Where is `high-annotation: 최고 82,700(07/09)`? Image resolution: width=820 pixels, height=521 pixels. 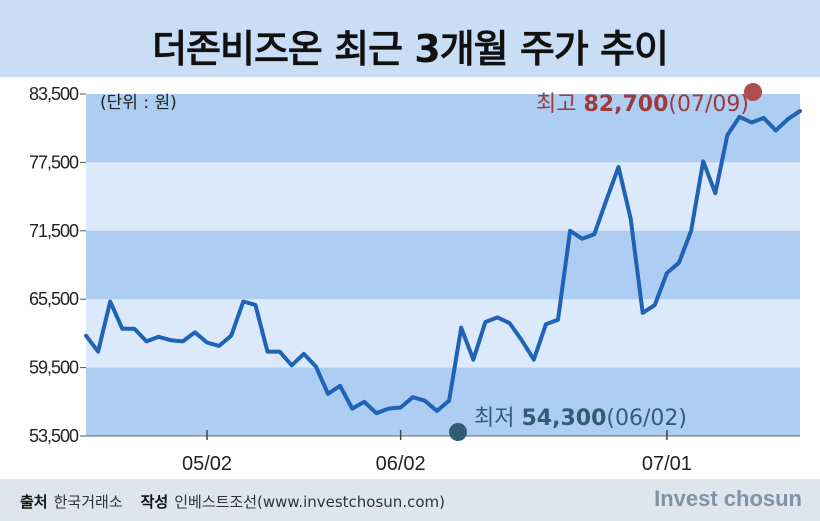
high-annotation: 최고 82,700(07/09) is located at coordinates (642, 102).